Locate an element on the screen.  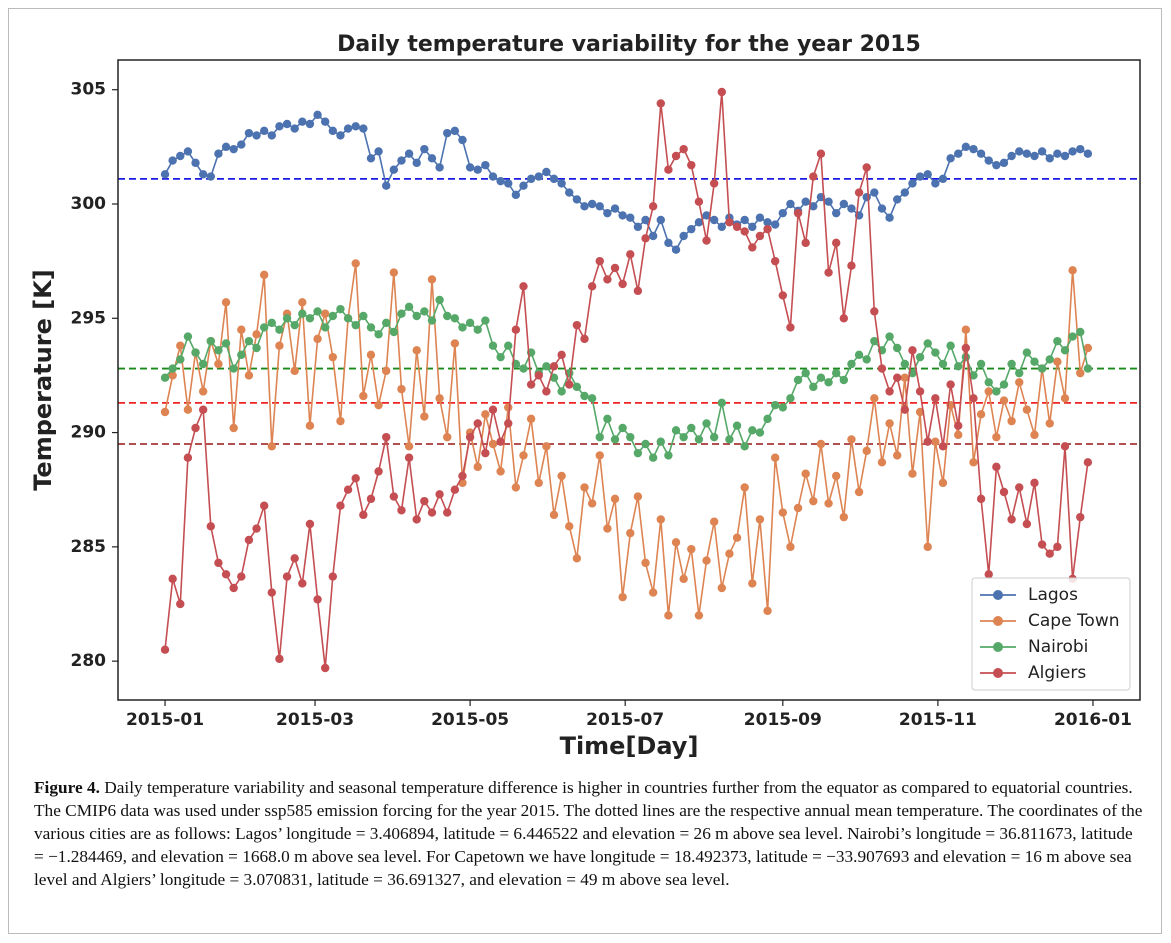
x-tick-label: 2015-09 is located at coordinates (783, 720).